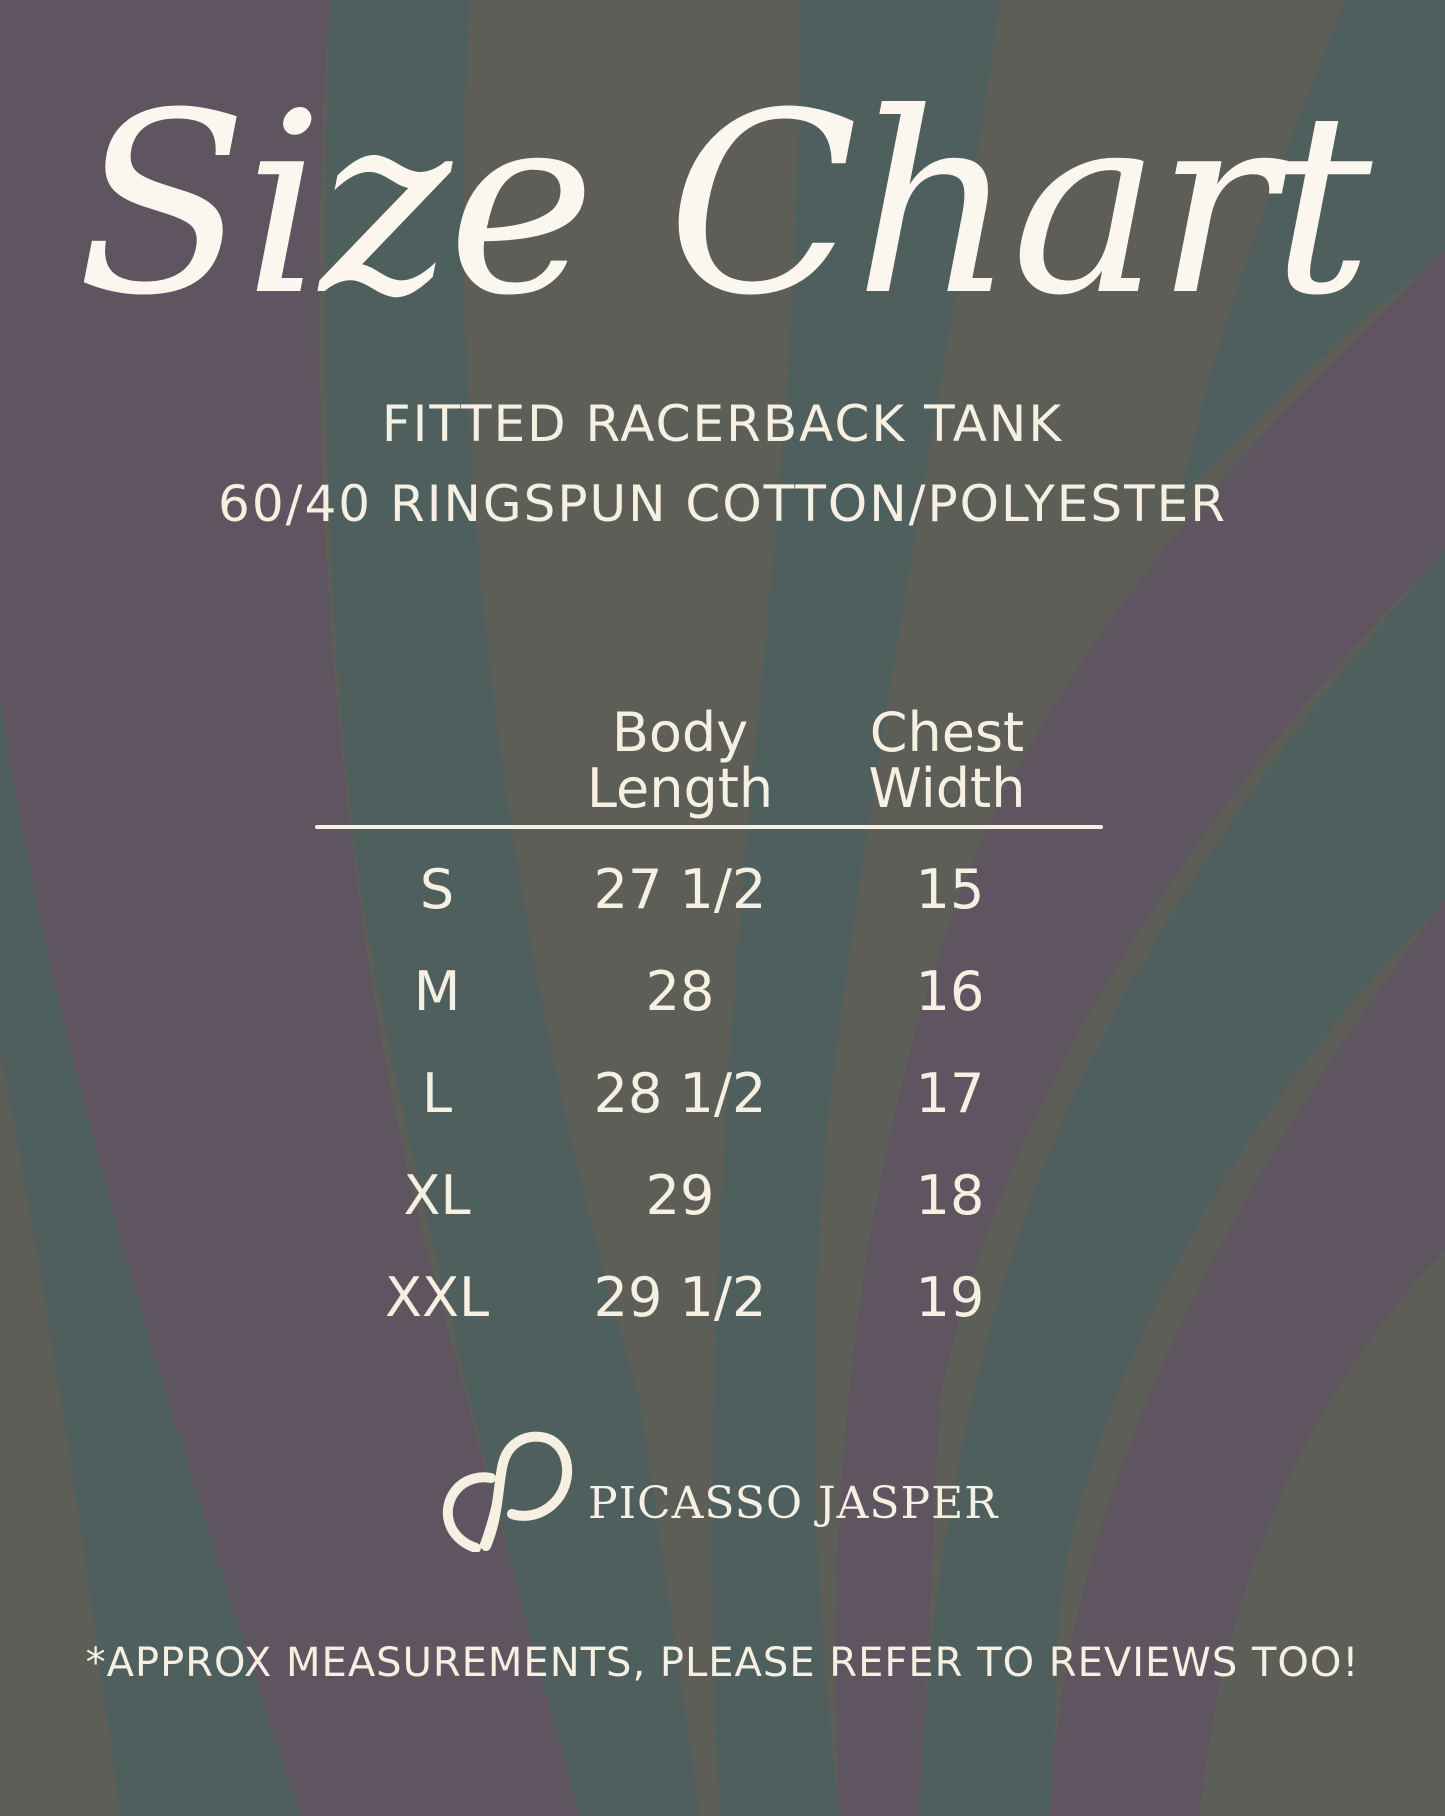 This screenshot has width=1445, height=1816. What do you see at coordinates (709, 827) in the screenshot?
I see `header-divider` at bounding box center [709, 827].